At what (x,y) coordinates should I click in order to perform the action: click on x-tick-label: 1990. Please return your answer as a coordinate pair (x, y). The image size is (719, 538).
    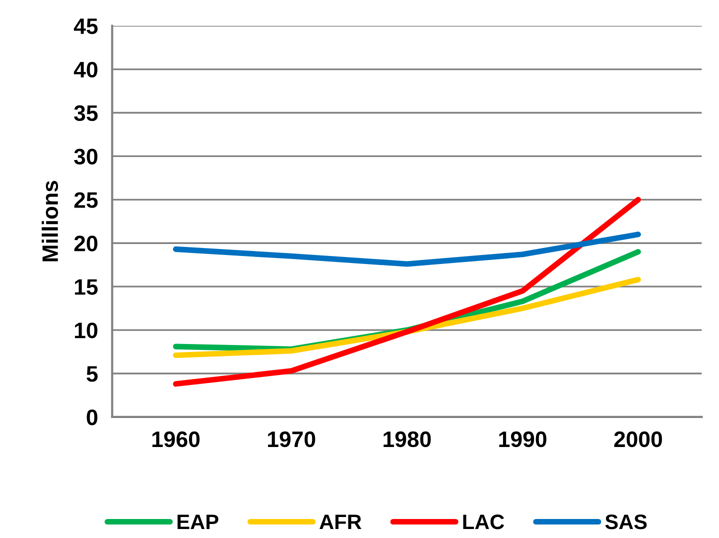
    Looking at the image, I should click on (522, 439).